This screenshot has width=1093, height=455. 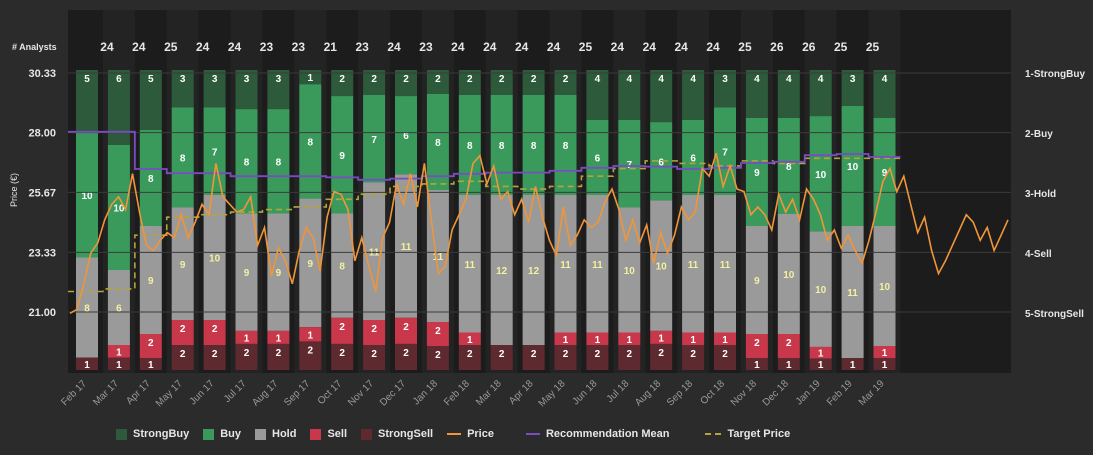 I want to click on y-tick-label: 25.67, so click(x=42, y=193).